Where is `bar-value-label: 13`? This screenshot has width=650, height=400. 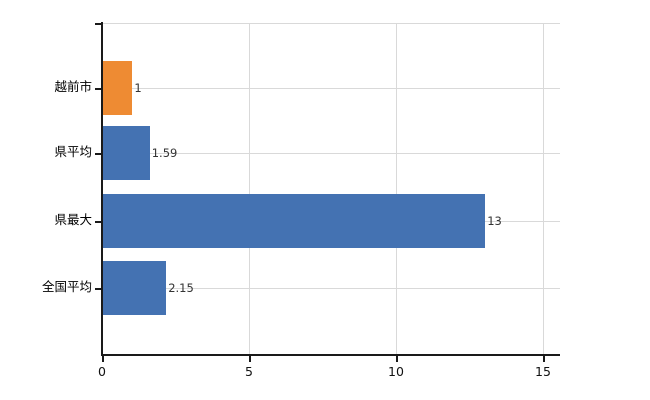
bar-value-label: 13 is located at coordinates (494, 220).